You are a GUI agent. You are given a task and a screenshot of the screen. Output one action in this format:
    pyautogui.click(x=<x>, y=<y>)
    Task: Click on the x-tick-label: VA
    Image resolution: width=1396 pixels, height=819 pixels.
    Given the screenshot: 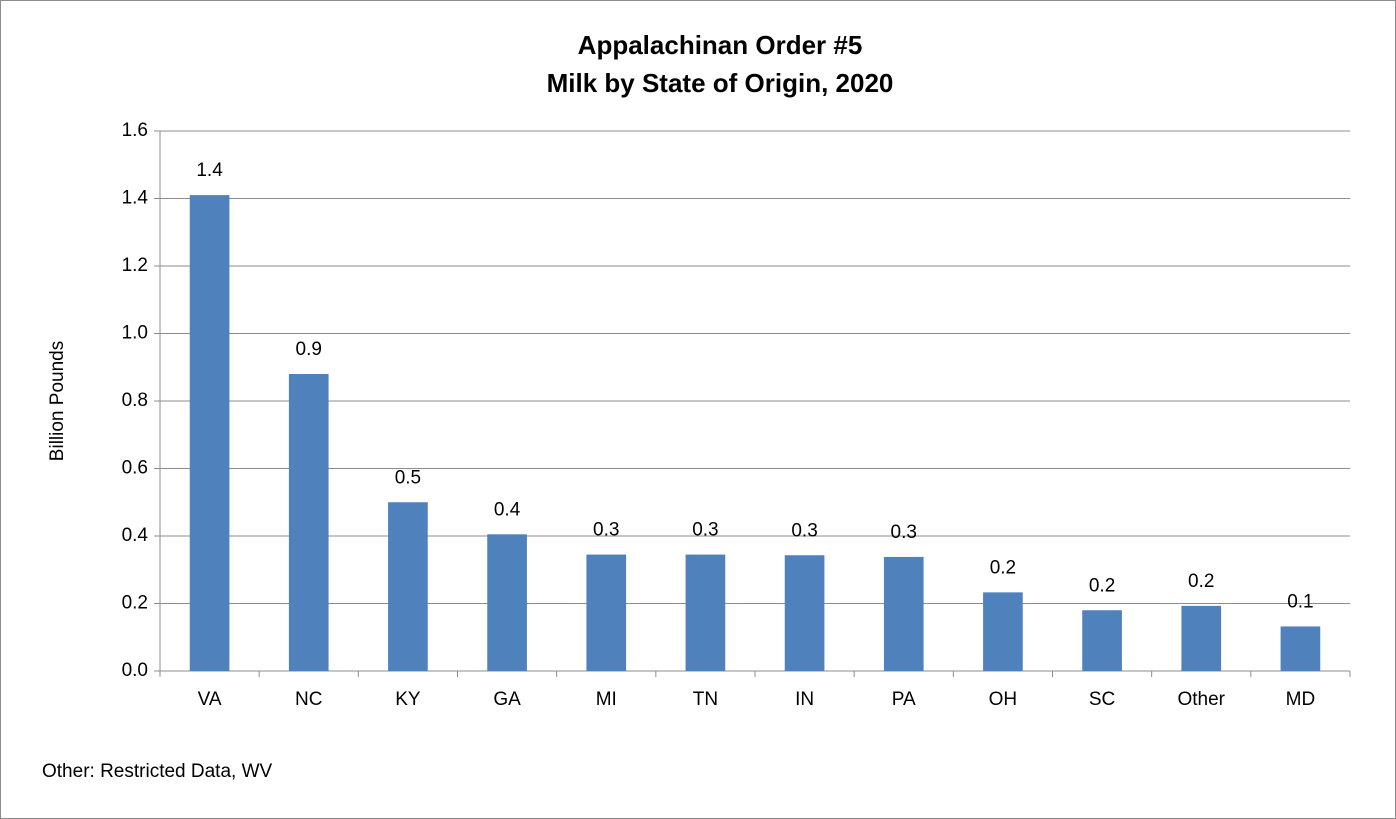 What is the action you would take?
    pyautogui.click(x=210, y=699)
    